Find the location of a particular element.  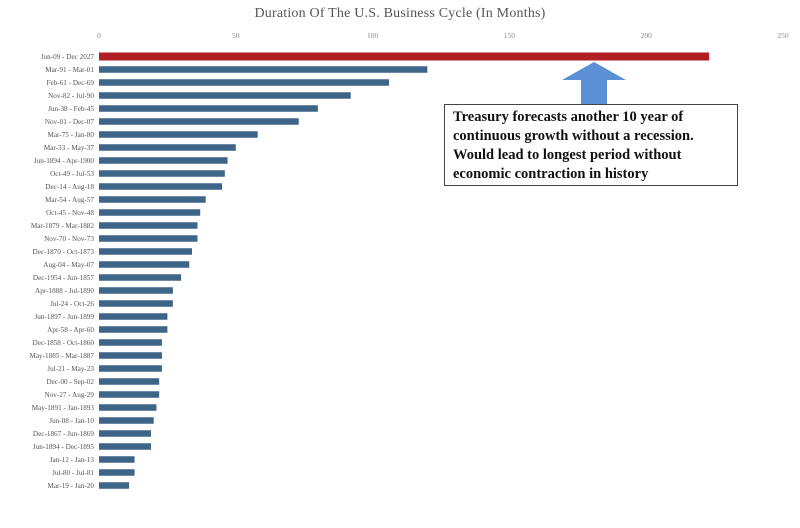

x-tick-label: 200 is located at coordinates (647, 35).